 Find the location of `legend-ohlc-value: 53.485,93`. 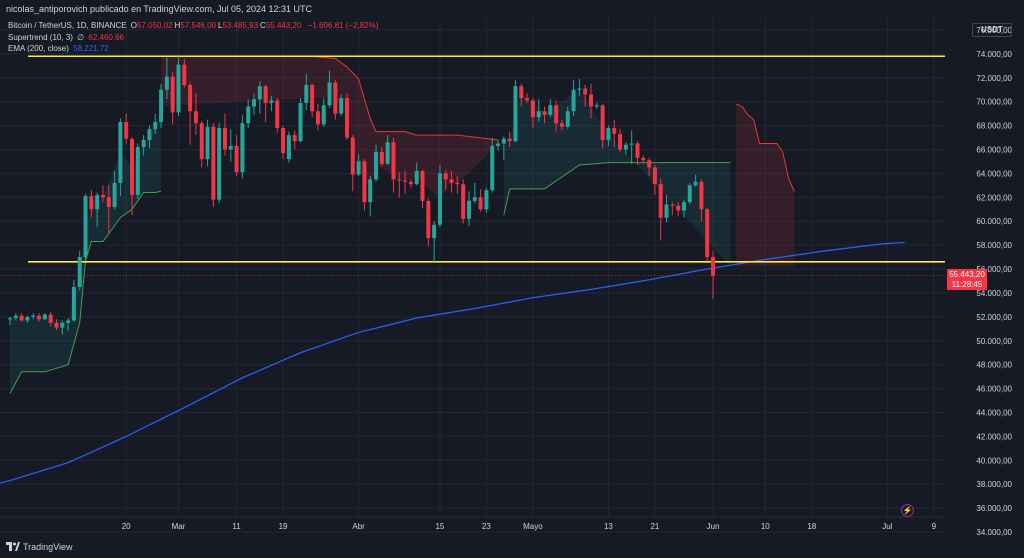

legend-ohlc-value: 53.485,93 is located at coordinates (240, 25).